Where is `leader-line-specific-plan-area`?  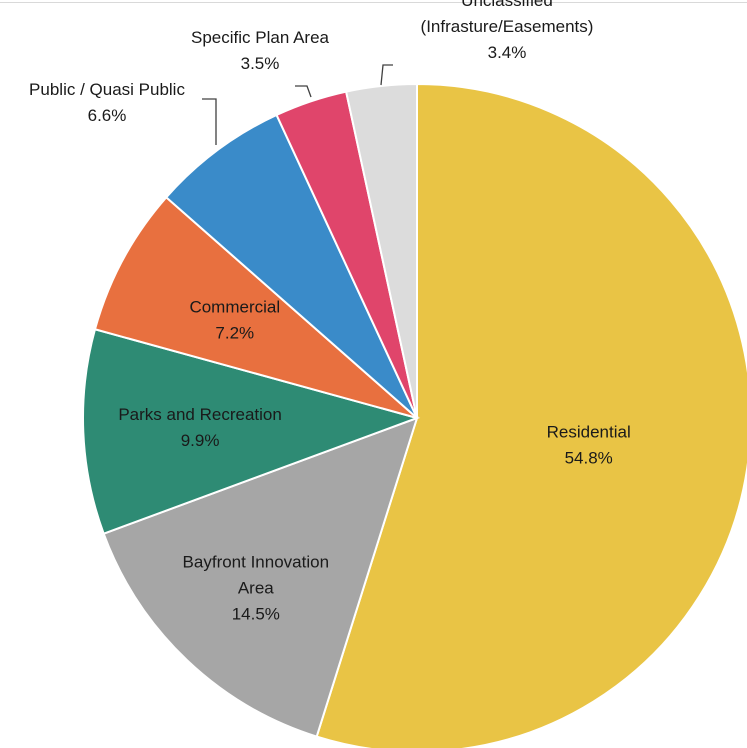 leader-line-specific-plan-area is located at coordinates (303, 91).